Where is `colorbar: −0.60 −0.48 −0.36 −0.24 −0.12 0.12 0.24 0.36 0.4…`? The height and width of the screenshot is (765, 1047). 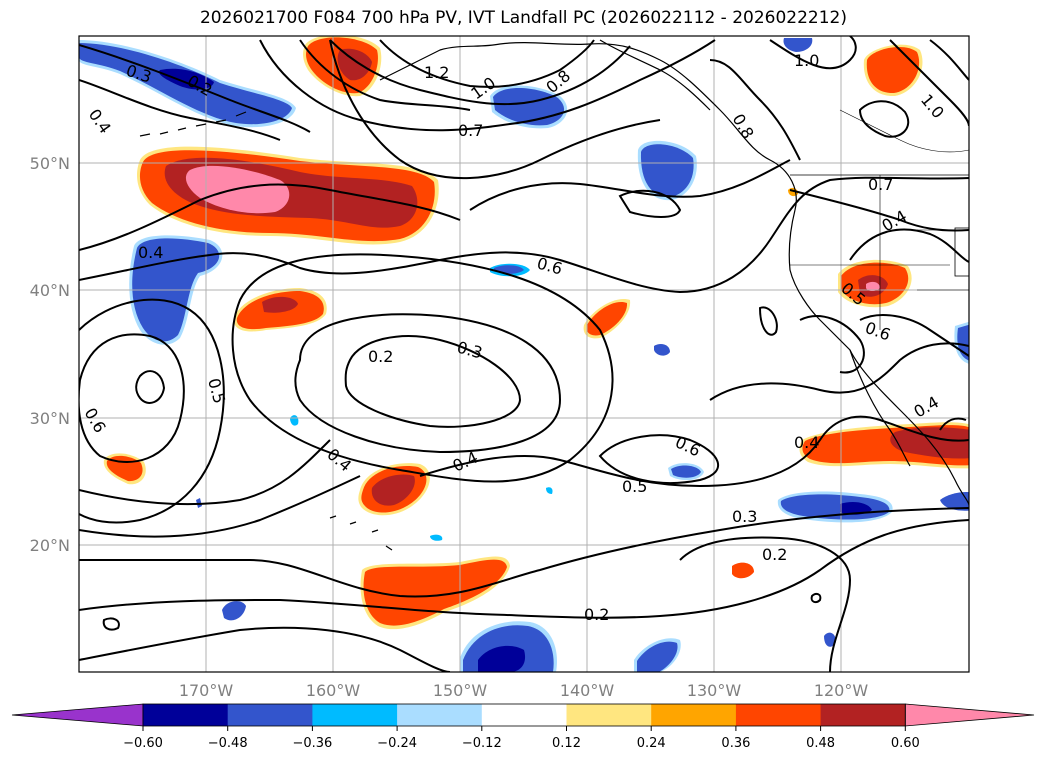 colorbar: −0.60 −0.48 −0.36 −0.24 −0.12 0.12 0.24 0.36 0.4… is located at coordinates (523, 727).